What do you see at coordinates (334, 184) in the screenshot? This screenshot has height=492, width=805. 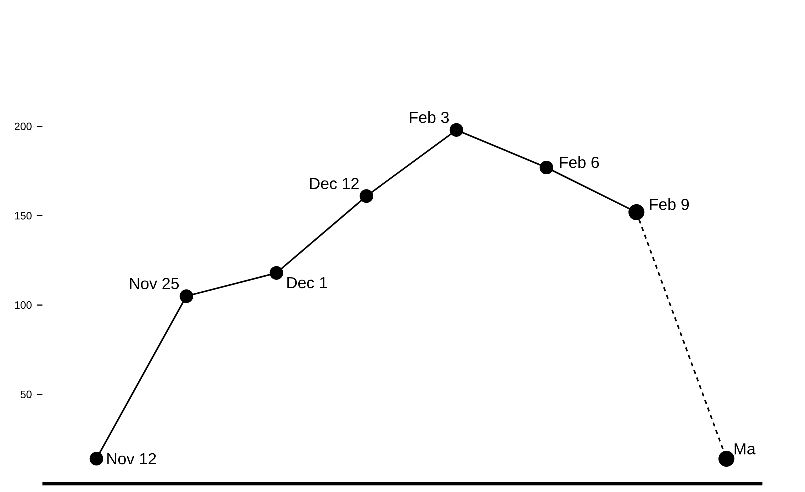 I see `annotation: Dec 12` at bounding box center [334, 184].